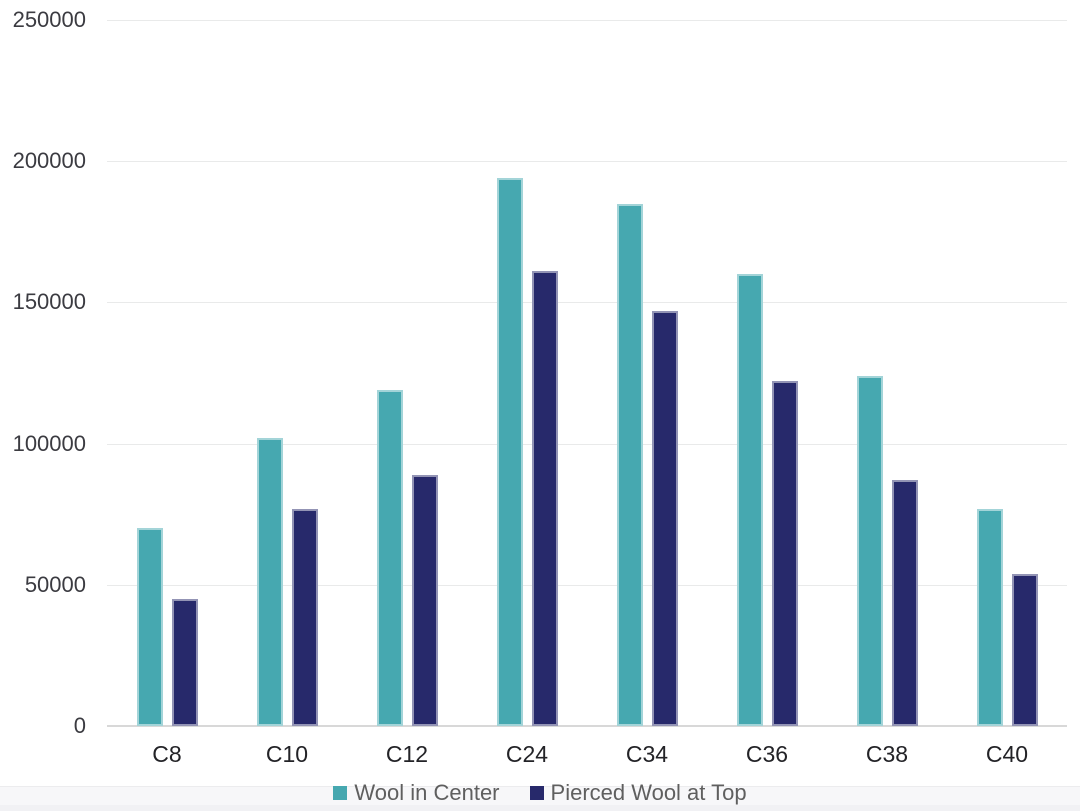 The image size is (1080, 811). I want to click on legend-item-wool-in-center: Wool in Center, so click(416, 793).